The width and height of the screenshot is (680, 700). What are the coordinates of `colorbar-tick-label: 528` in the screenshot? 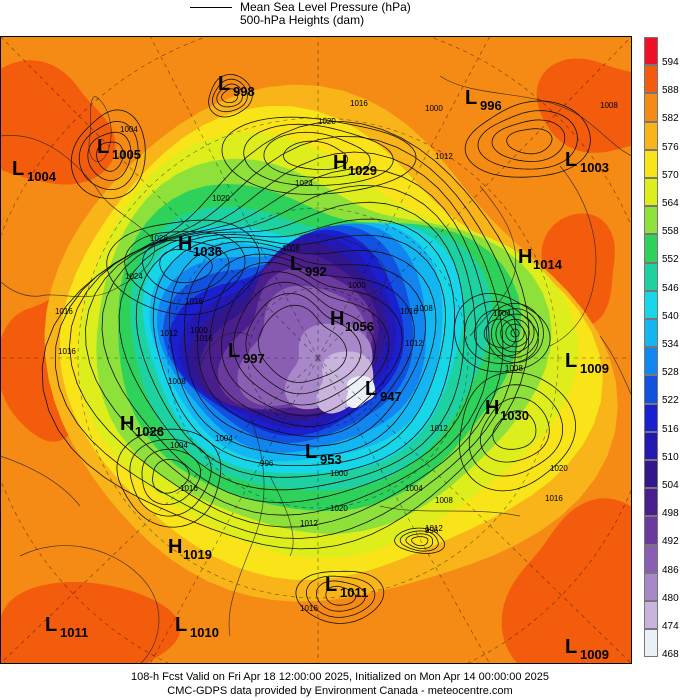 It's located at (670, 373).